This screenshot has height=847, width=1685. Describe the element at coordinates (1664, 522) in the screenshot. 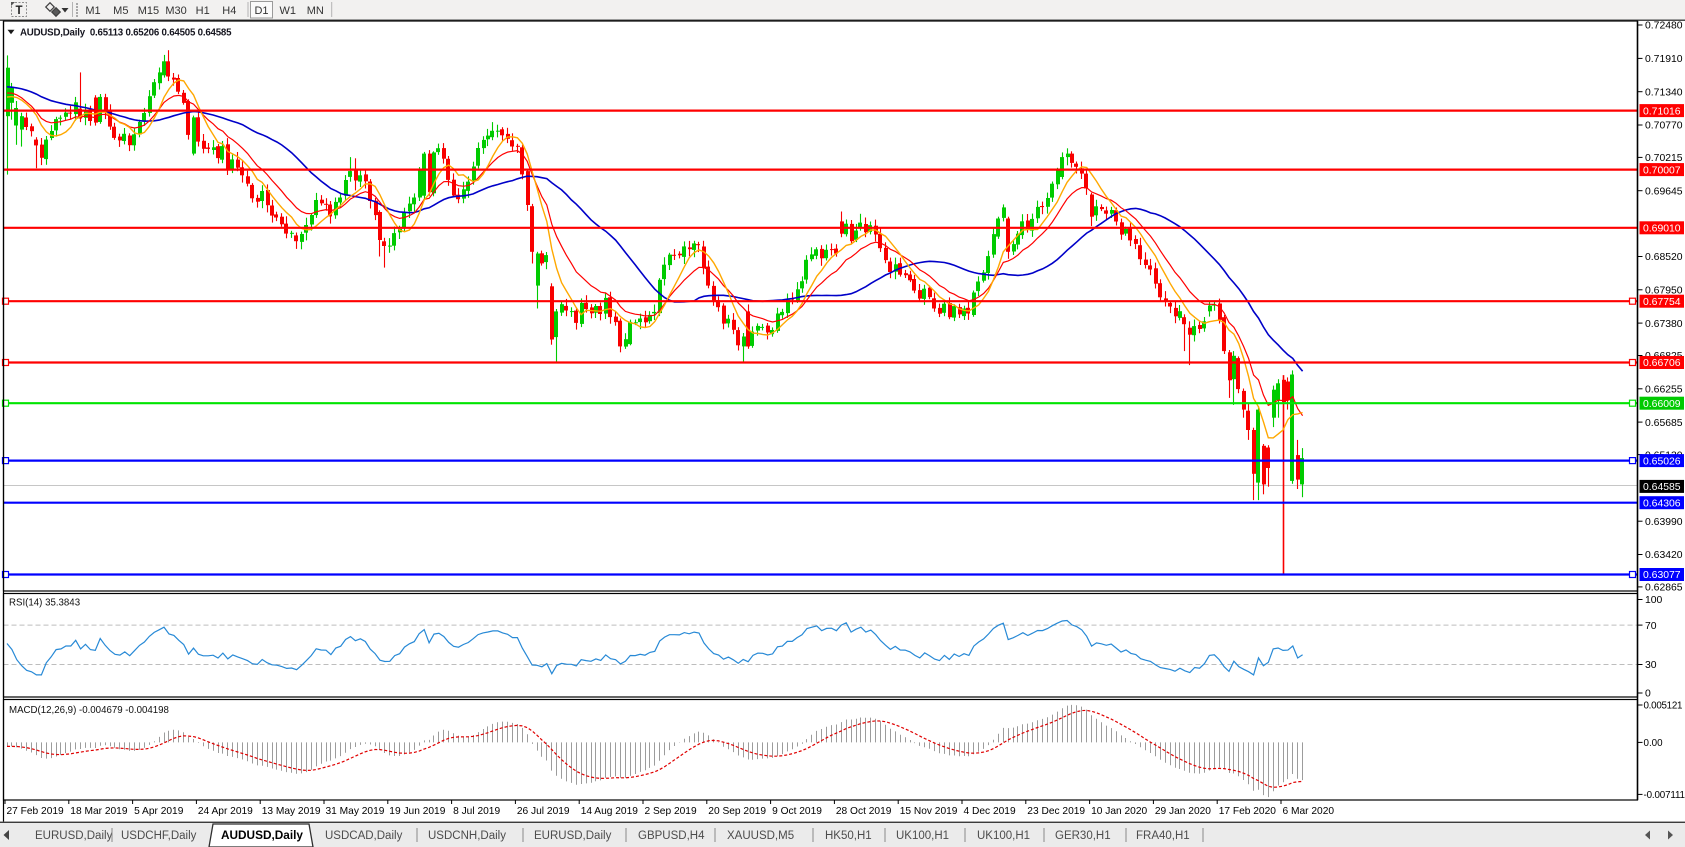

I see `svg-text: 0.63990` at that location.